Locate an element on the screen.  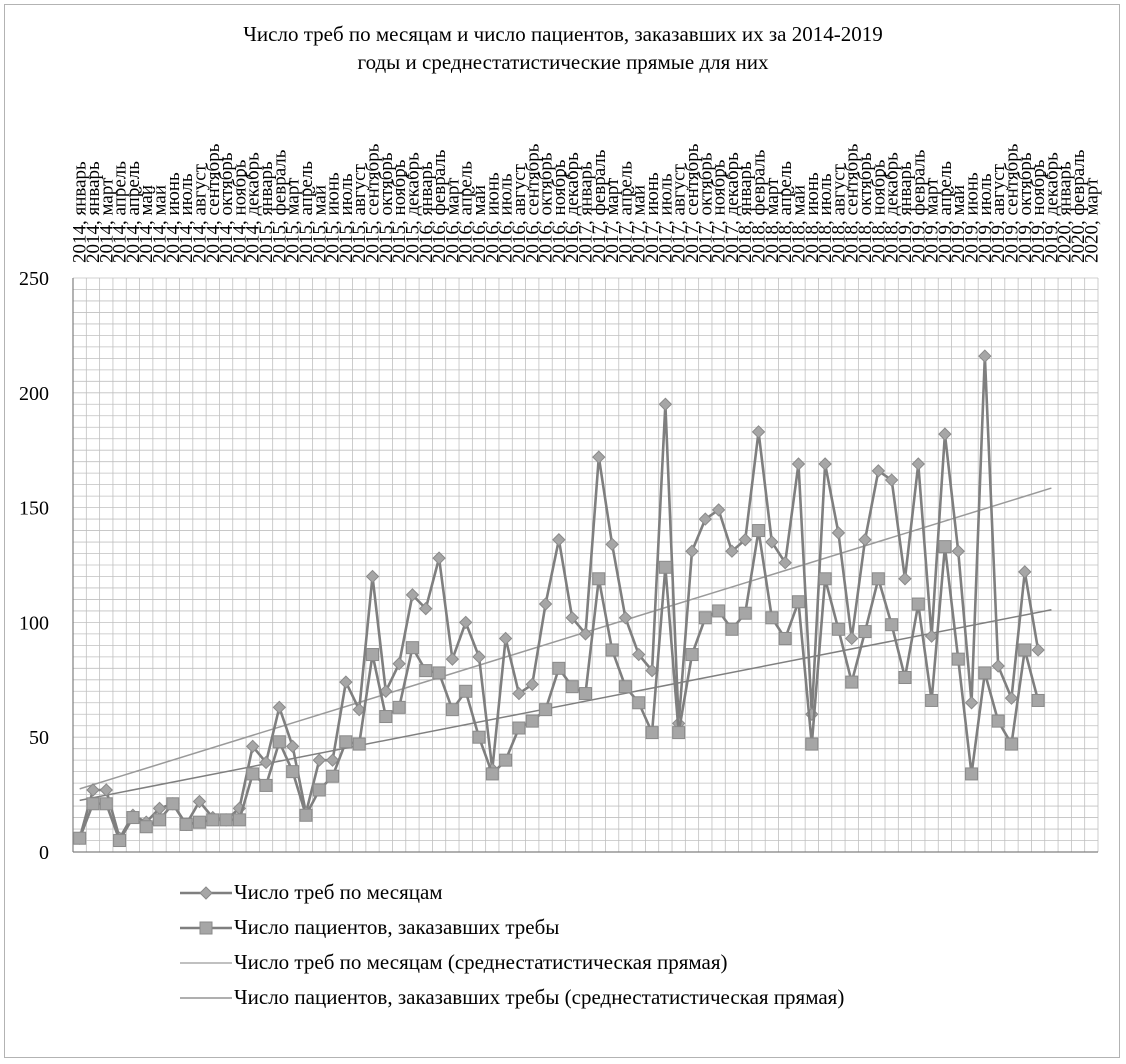
x-tick-label: 2016, октябрь is located at coordinates (546, 207).